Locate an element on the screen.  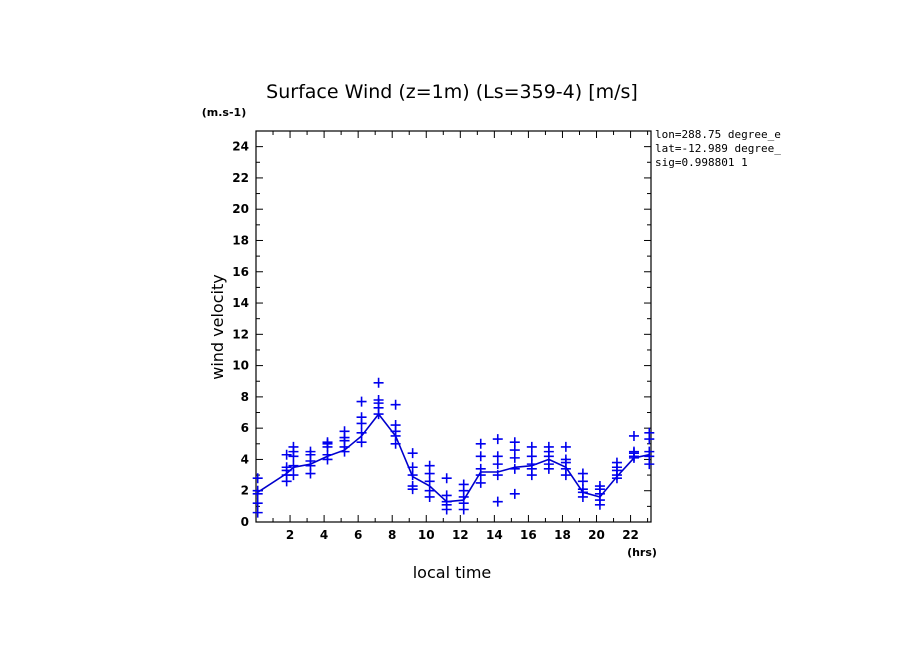
x-axis-label: local time is located at coordinates (452, 572).